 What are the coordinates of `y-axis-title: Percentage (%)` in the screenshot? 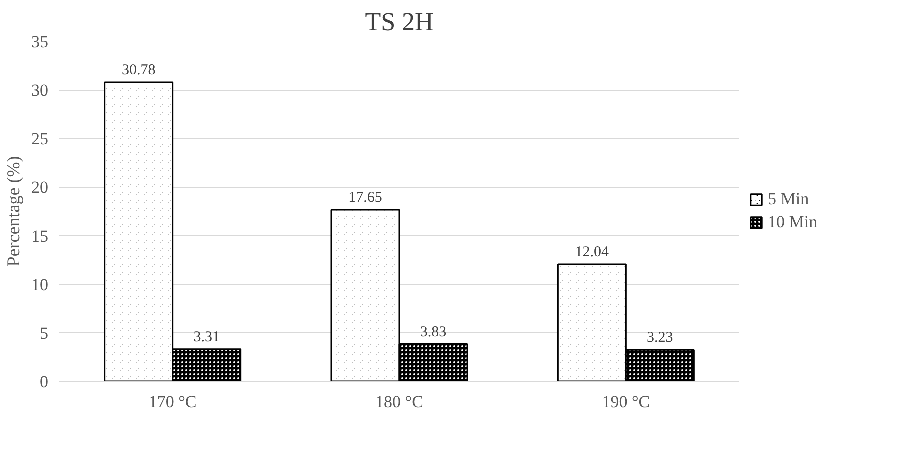 It's located at (14, 211).